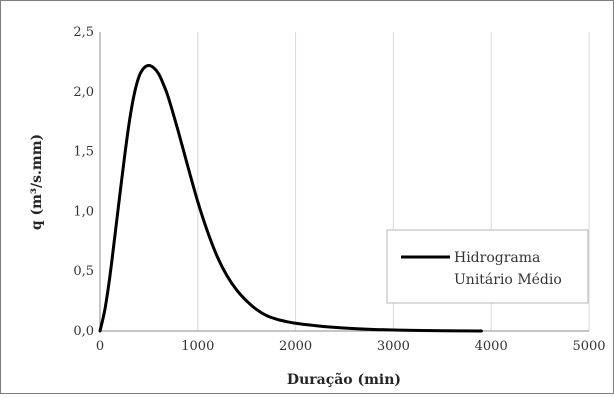 The width and height of the screenshot is (614, 398). What do you see at coordinates (83, 152) in the screenshot?
I see `y-tick-label: 1,5` at bounding box center [83, 152].